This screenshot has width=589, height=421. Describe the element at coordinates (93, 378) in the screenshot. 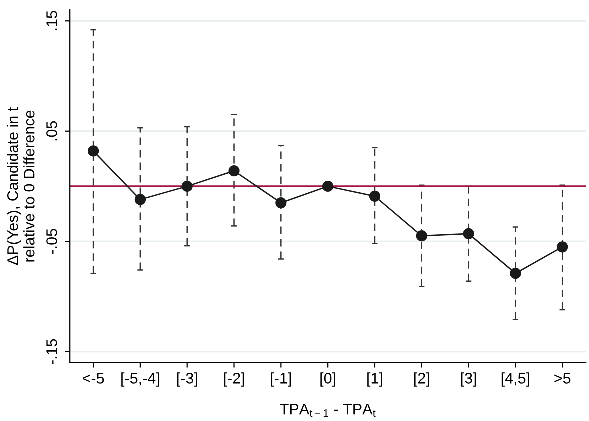

I see `x-tick-label: <-5` at that location.